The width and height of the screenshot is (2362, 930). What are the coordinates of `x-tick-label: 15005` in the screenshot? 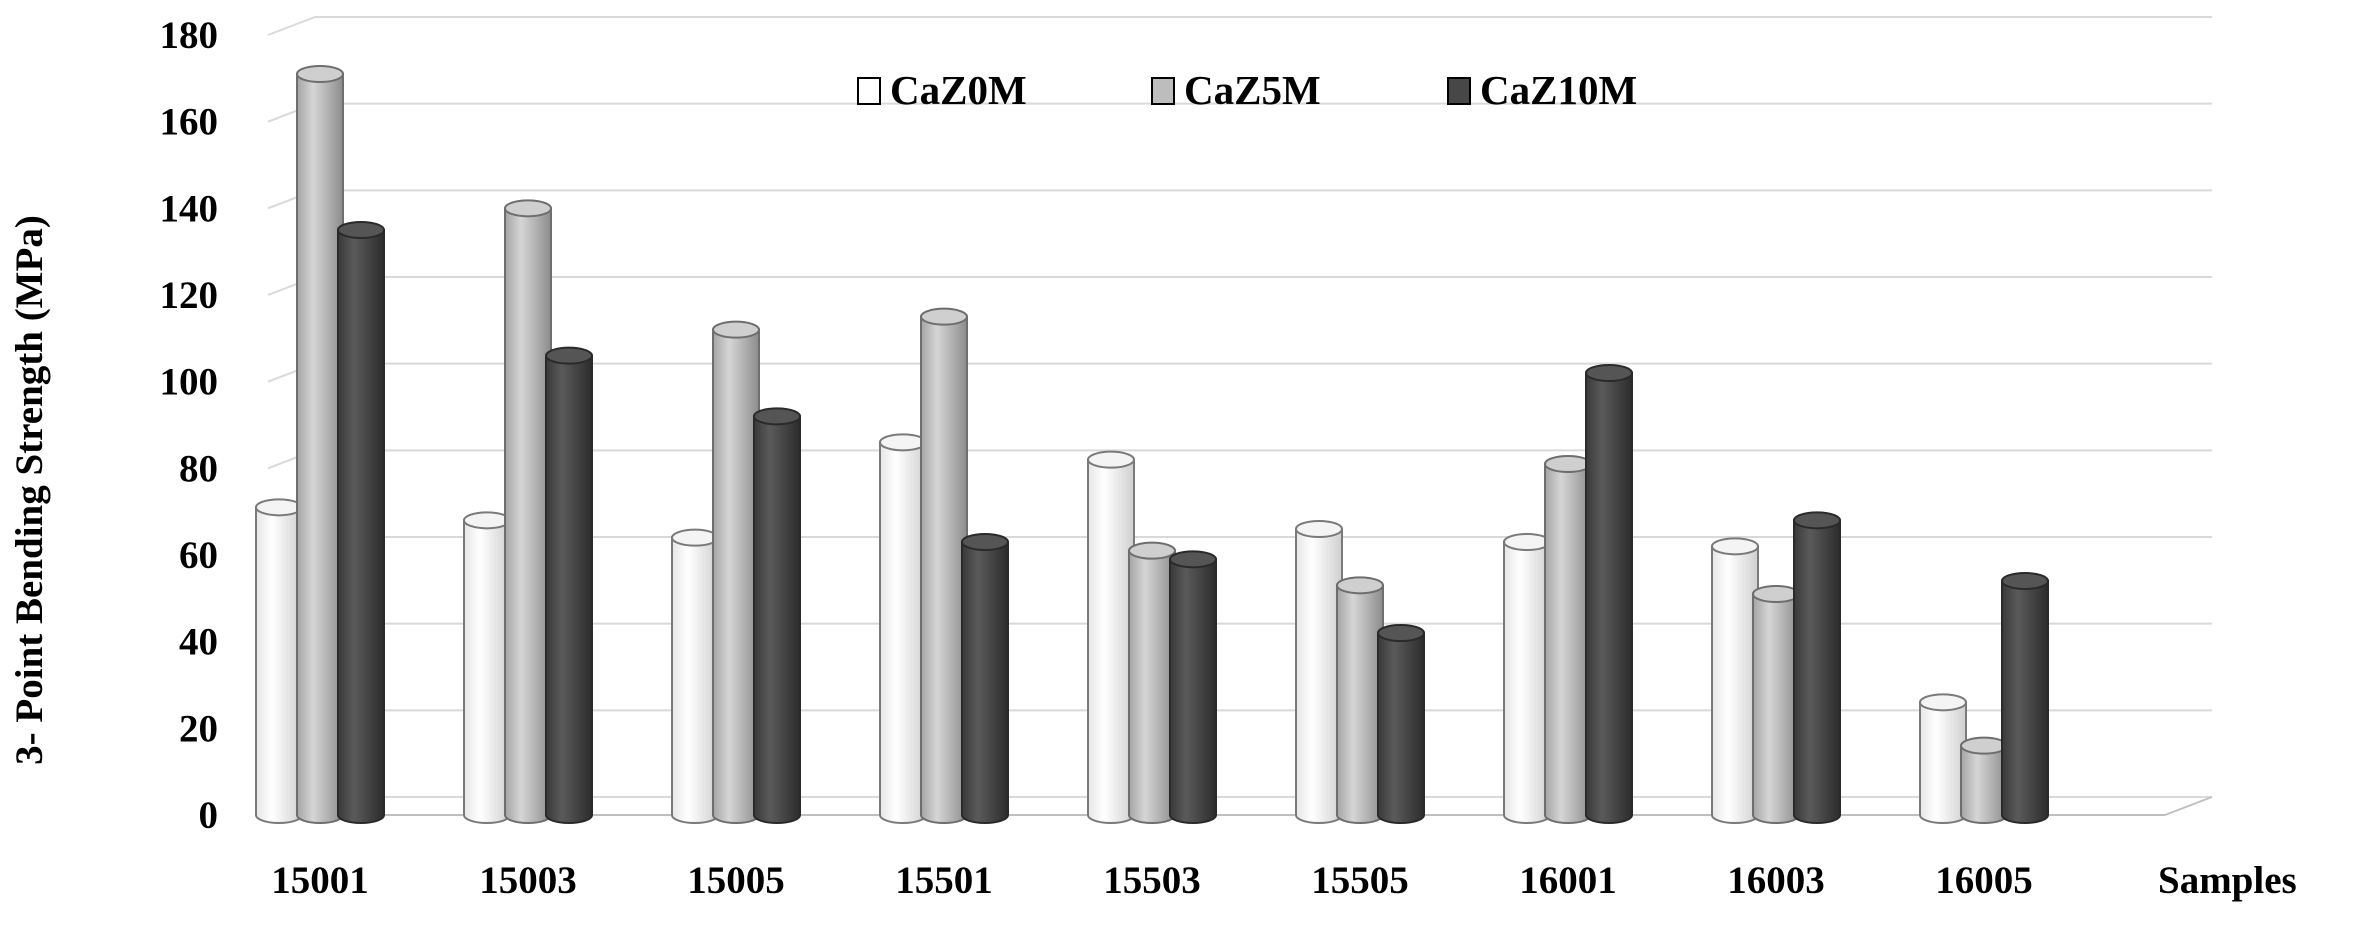 It's located at (736, 880).